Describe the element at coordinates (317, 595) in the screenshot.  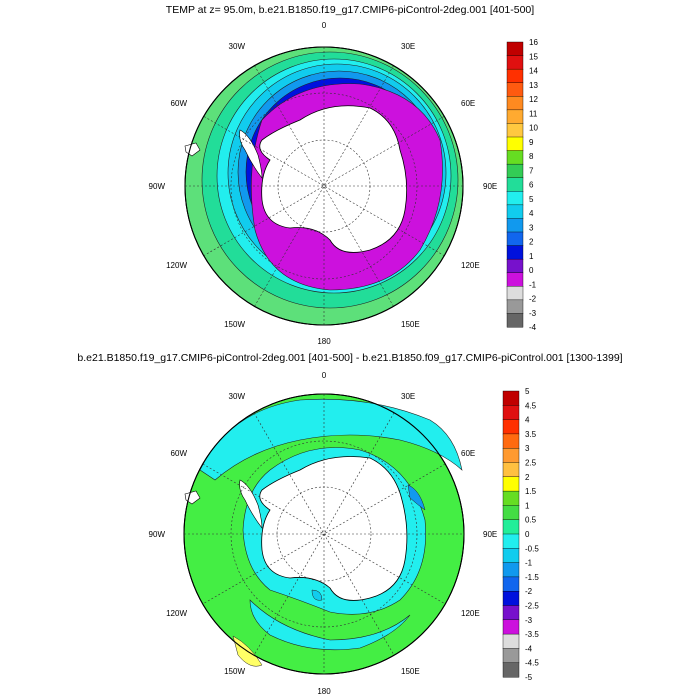
I see `anomaly-patch-minus1-b` at that location.